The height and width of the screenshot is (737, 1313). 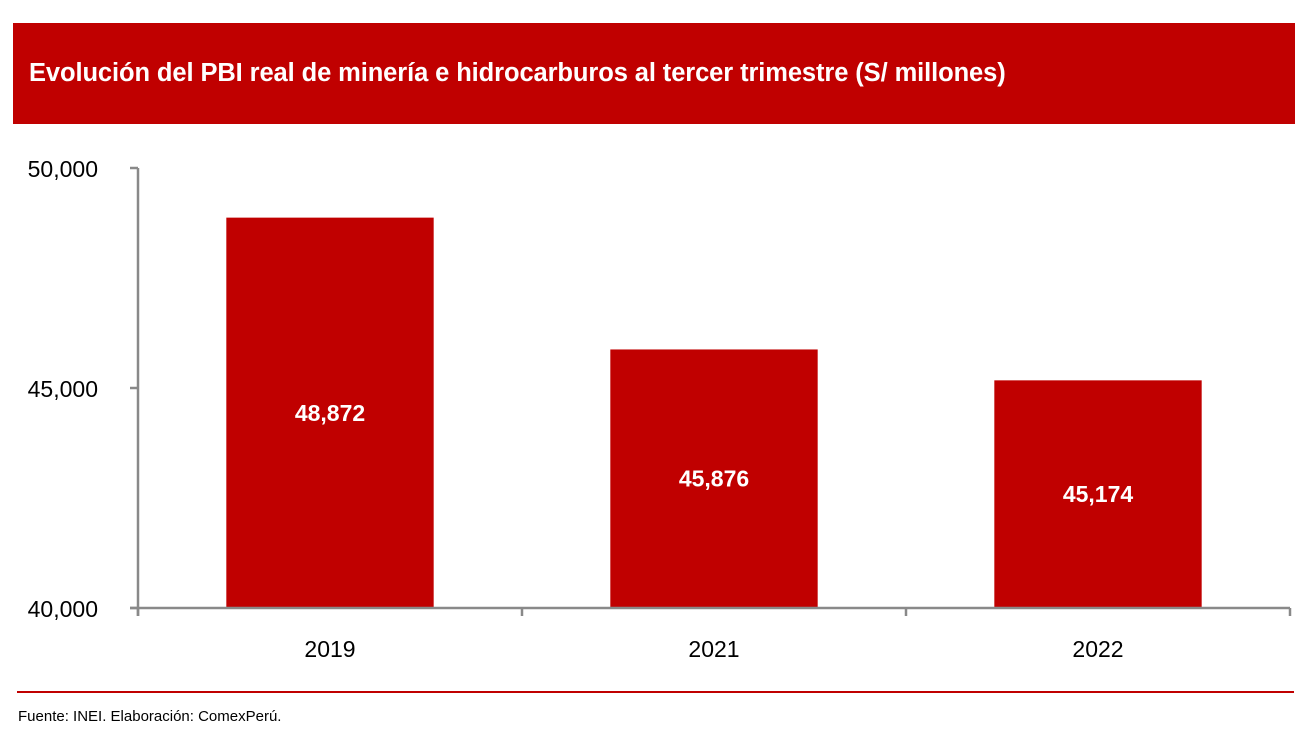 What do you see at coordinates (63, 169) in the screenshot?
I see `y-tick-label: 50,000` at bounding box center [63, 169].